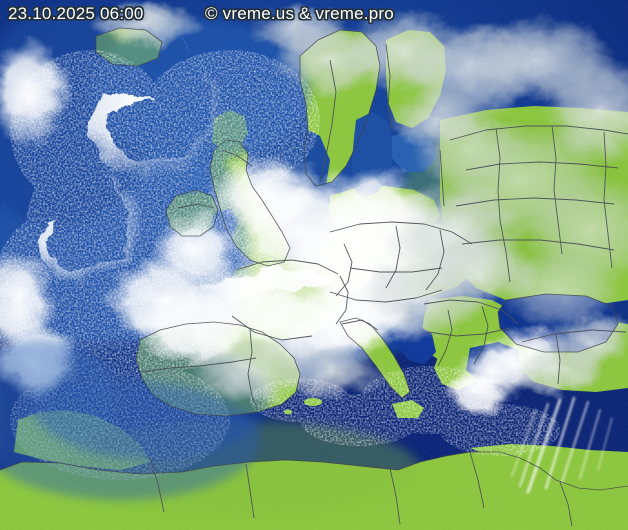  What do you see at coordinates (76, 13) in the screenshot?
I see `timestamp-label: 23.10.2025 06:00` at bounding box center [76, 13].